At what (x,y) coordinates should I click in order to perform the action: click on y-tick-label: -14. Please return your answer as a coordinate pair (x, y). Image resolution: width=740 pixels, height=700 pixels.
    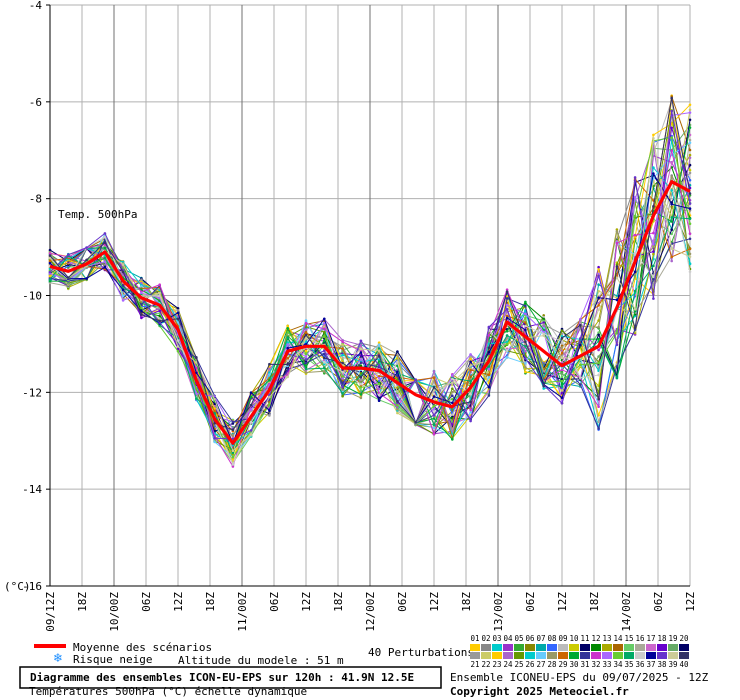
    Looking at the image, I should click on (32, 489).